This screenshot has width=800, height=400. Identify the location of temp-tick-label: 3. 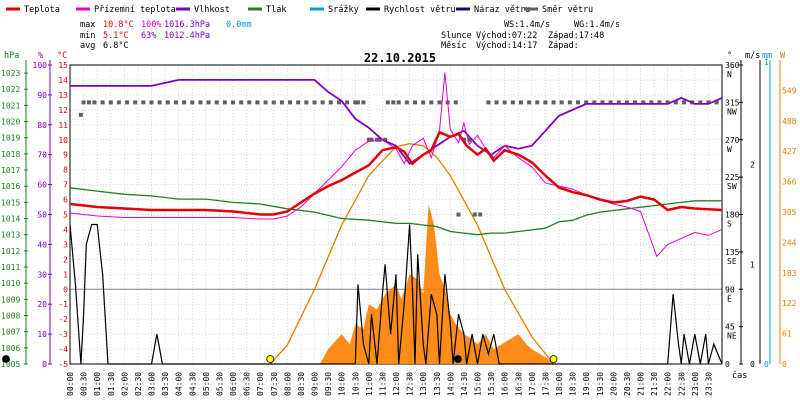
(65, 244).